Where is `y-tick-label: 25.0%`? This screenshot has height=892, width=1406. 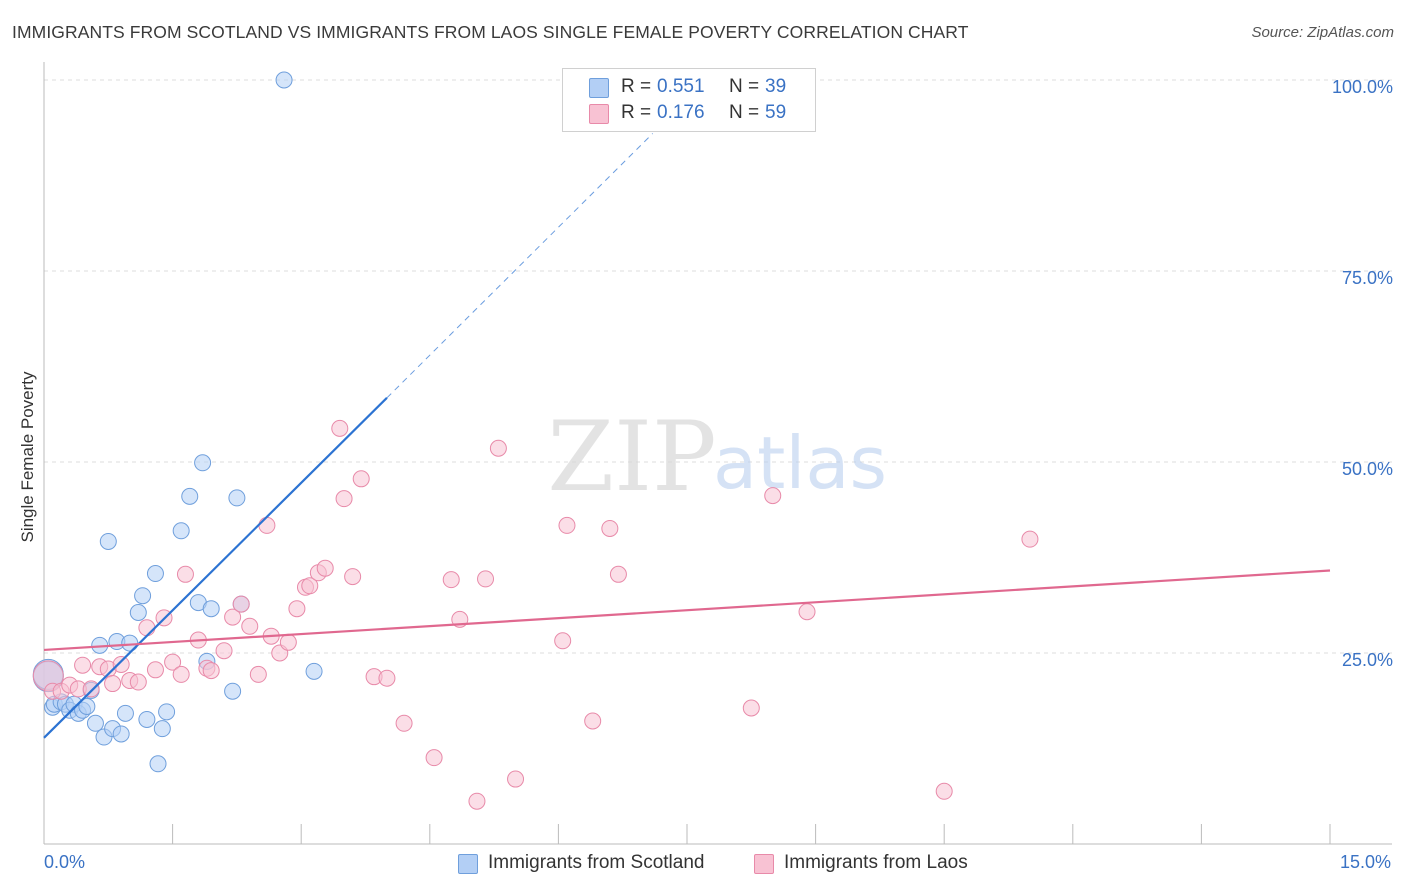 y-tick-label: 25.0% is located at coordinates (1367, 660).